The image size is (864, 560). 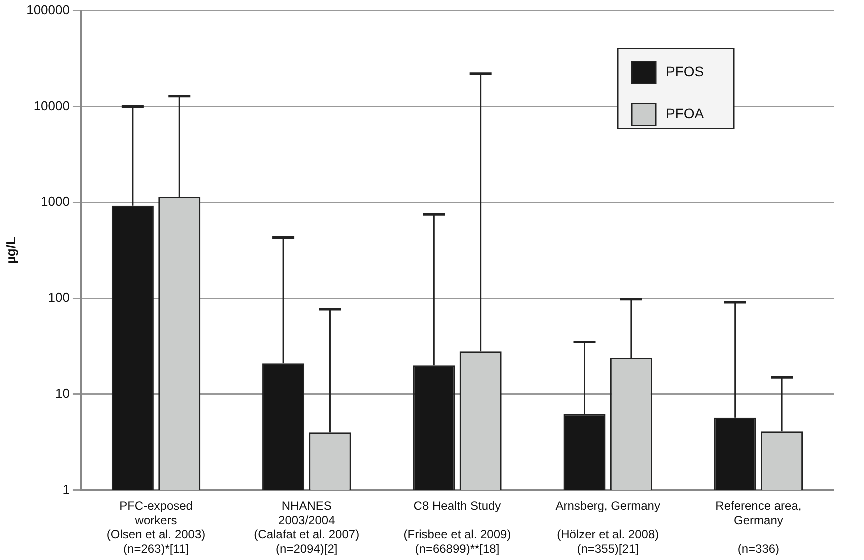 I want to click on category-label: Reference area, Germany (n=336), so click(x=759, y=527).